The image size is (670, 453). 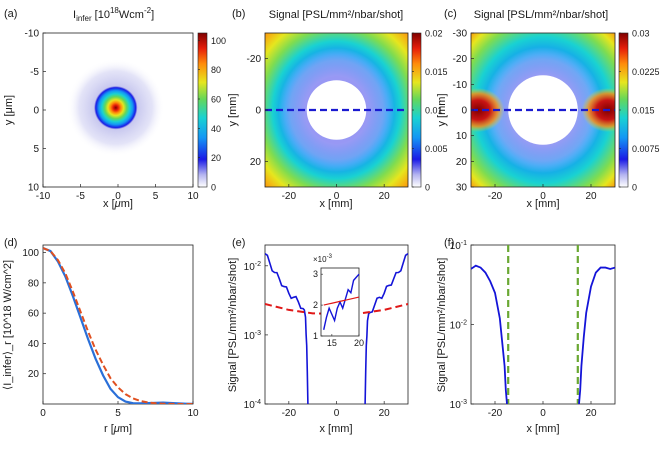 What do you see at coordinates (216, 158) in the screenshot?
I see `colorbar-tick-label: 20` at bounding box center [216, 158].